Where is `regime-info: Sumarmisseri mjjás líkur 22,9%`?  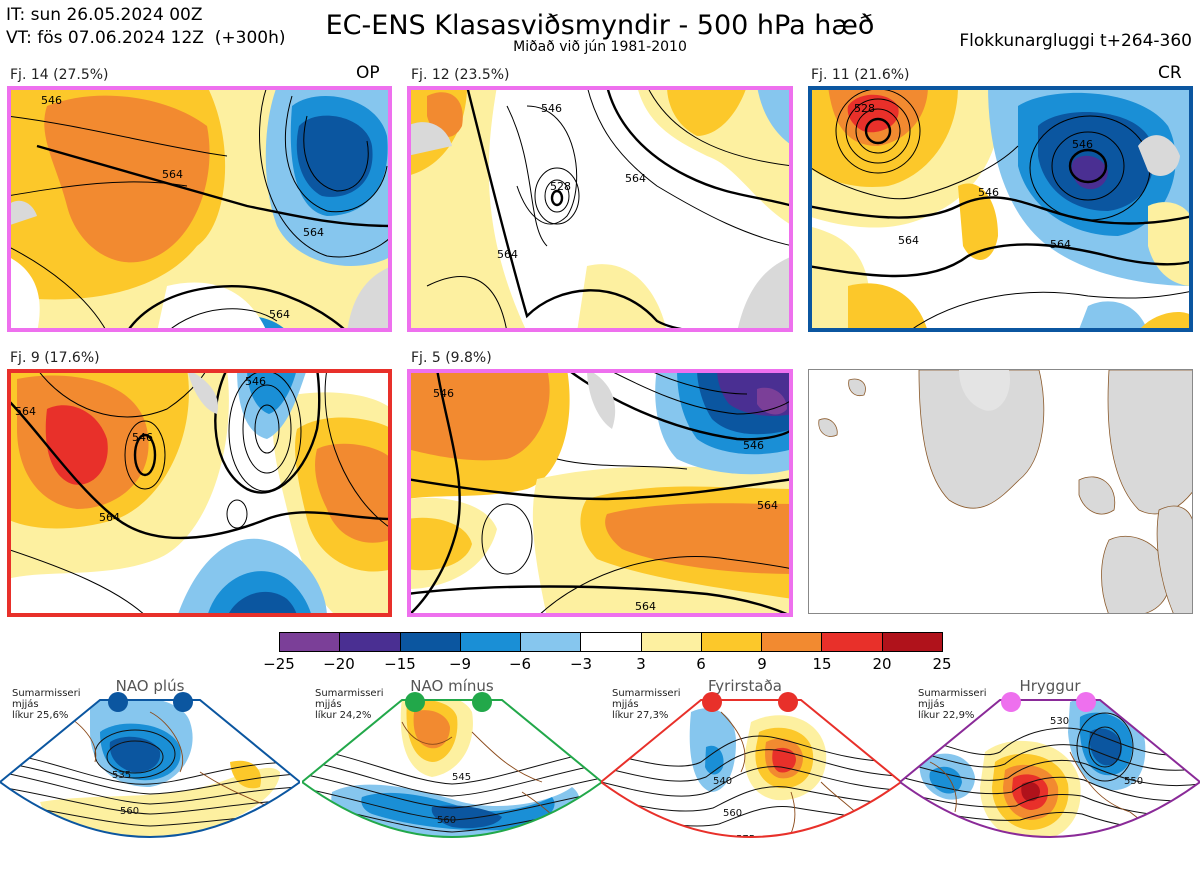 regime-info: Sumarmisseri mjjás líkur 22,9% is located at coordinates (952, 704).